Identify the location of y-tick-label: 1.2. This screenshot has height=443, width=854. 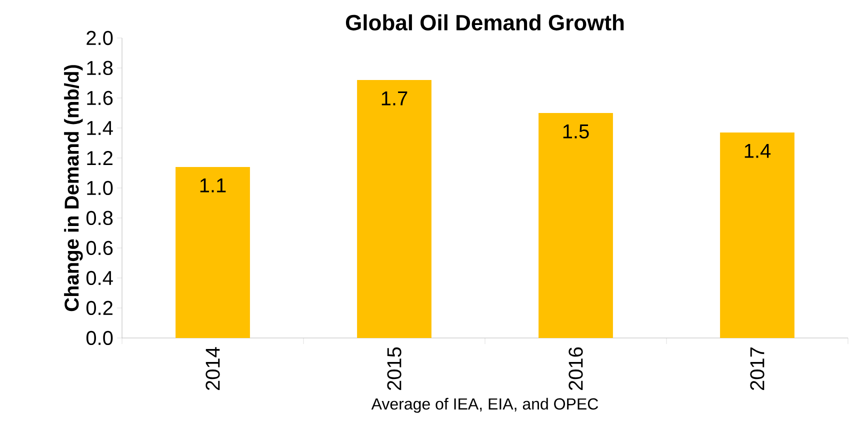
(99, 158).